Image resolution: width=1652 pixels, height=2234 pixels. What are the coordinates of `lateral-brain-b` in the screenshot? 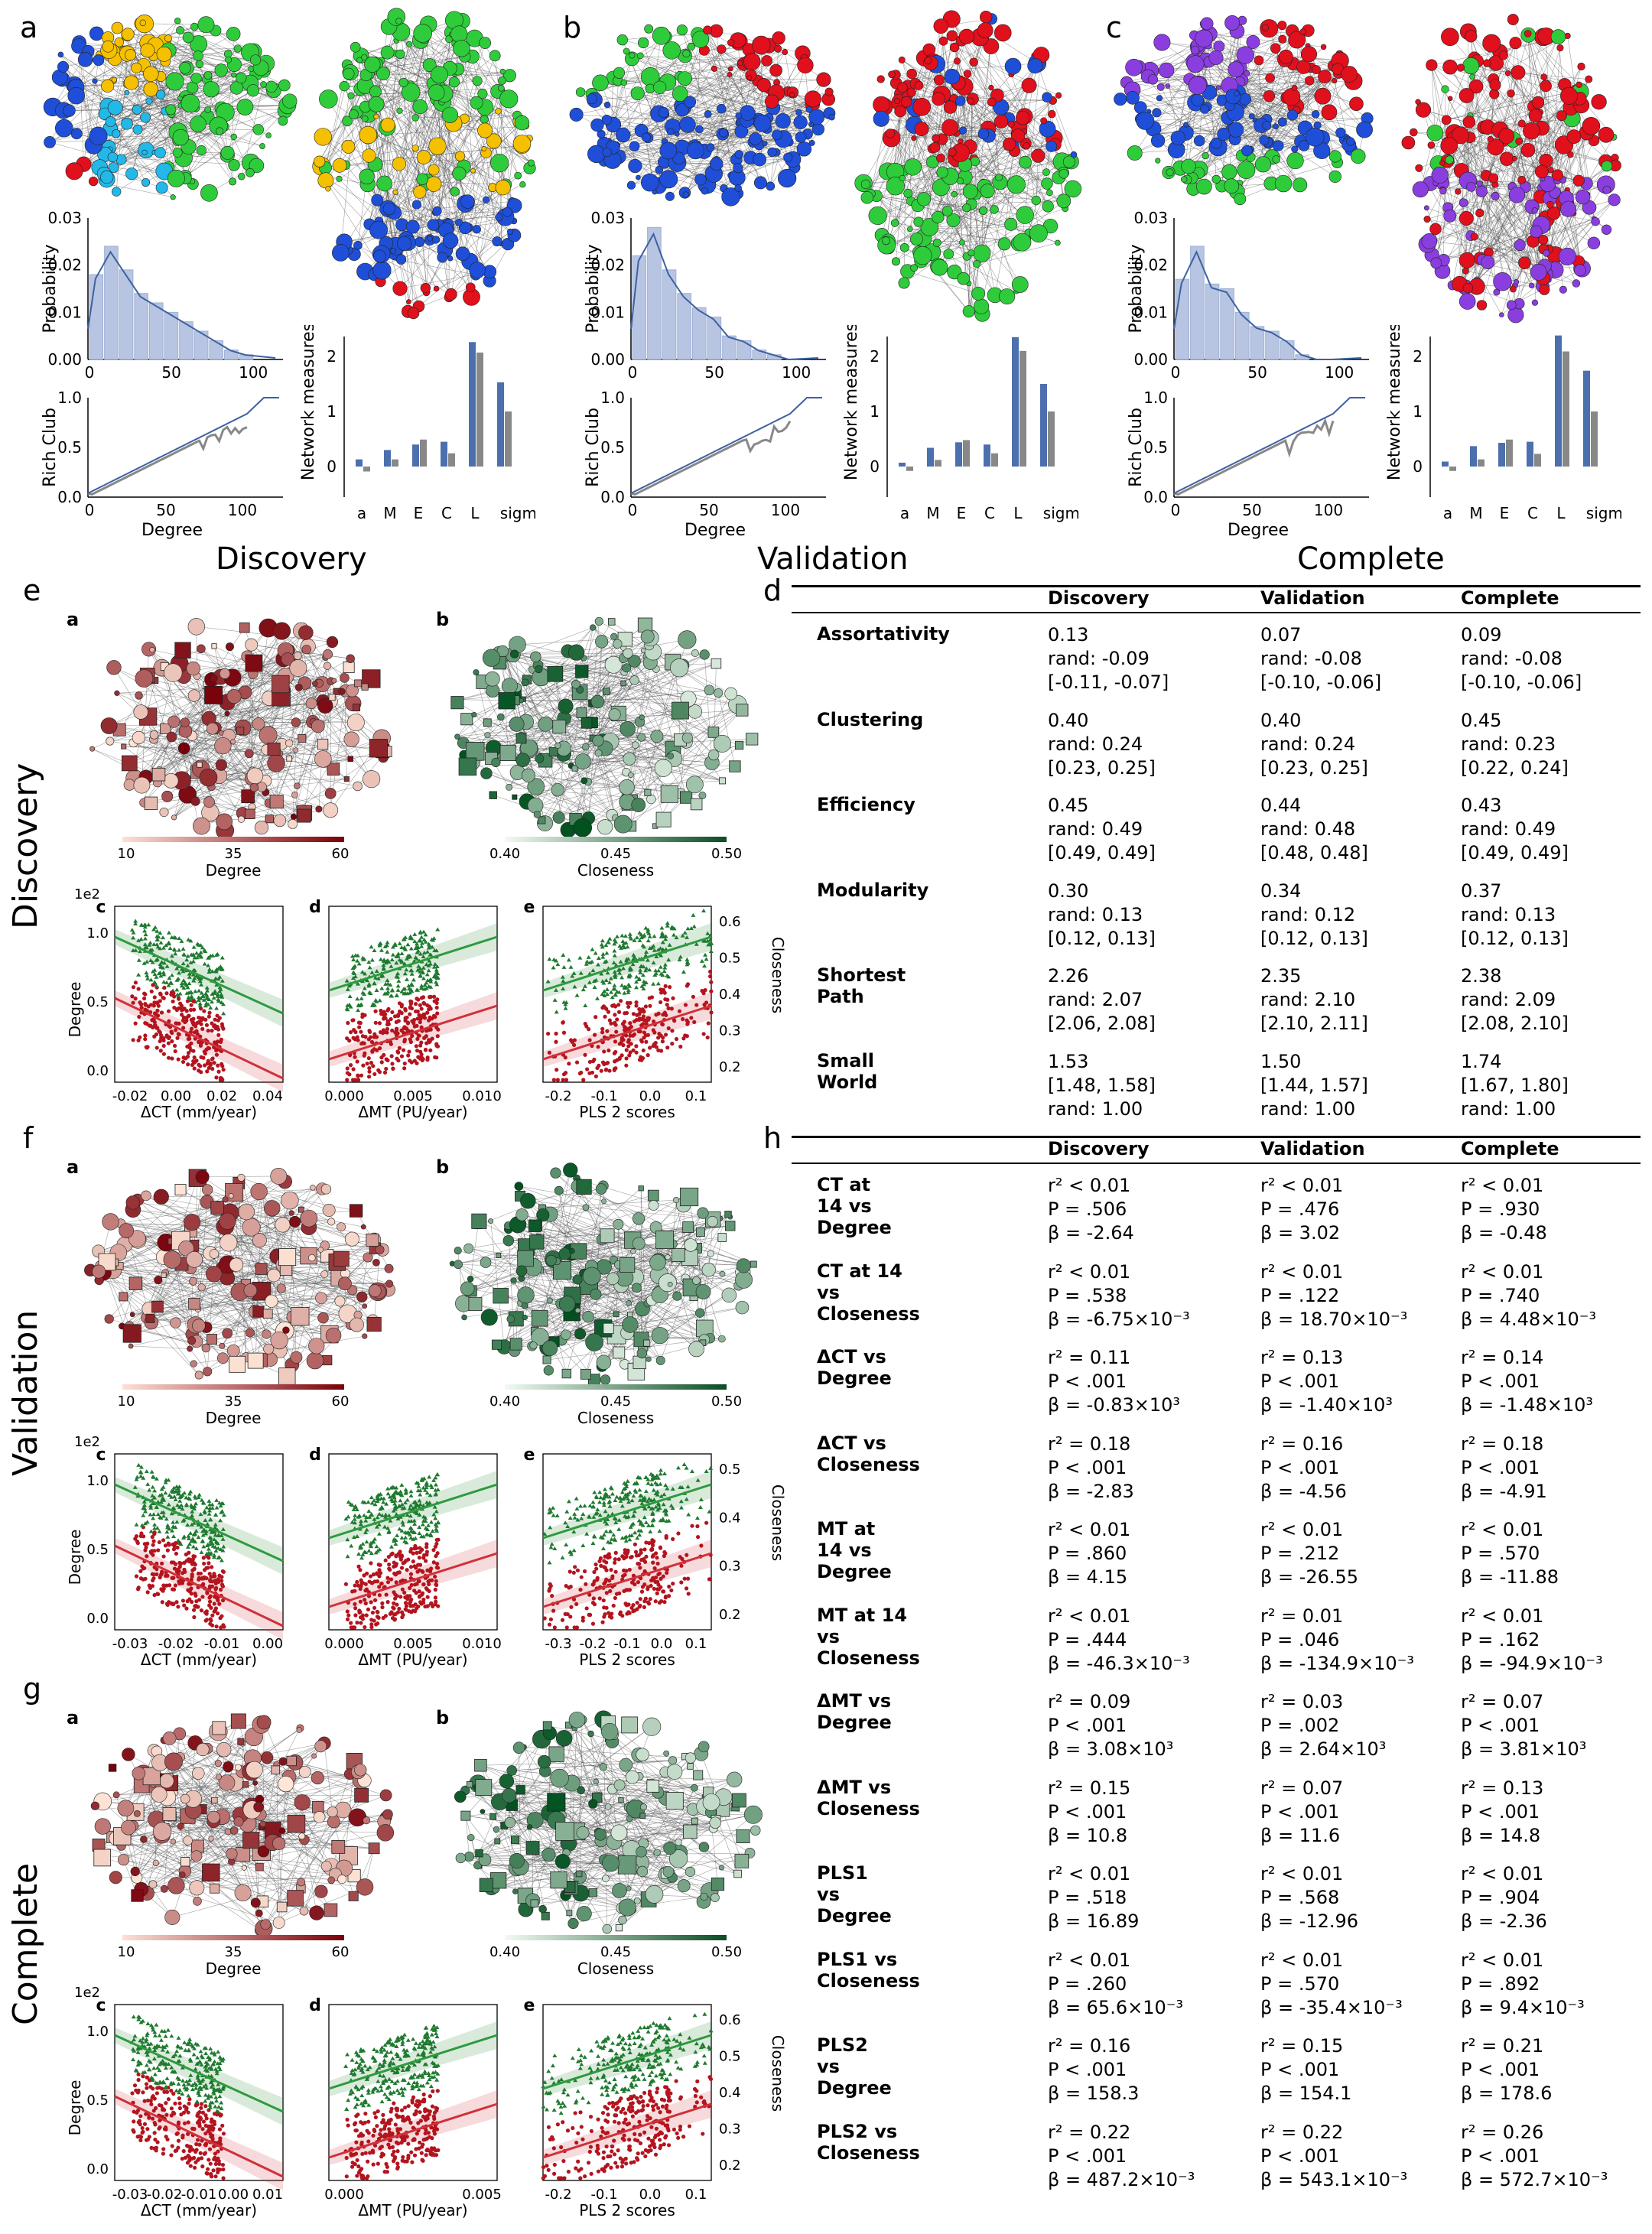 It's located at (700, 113).